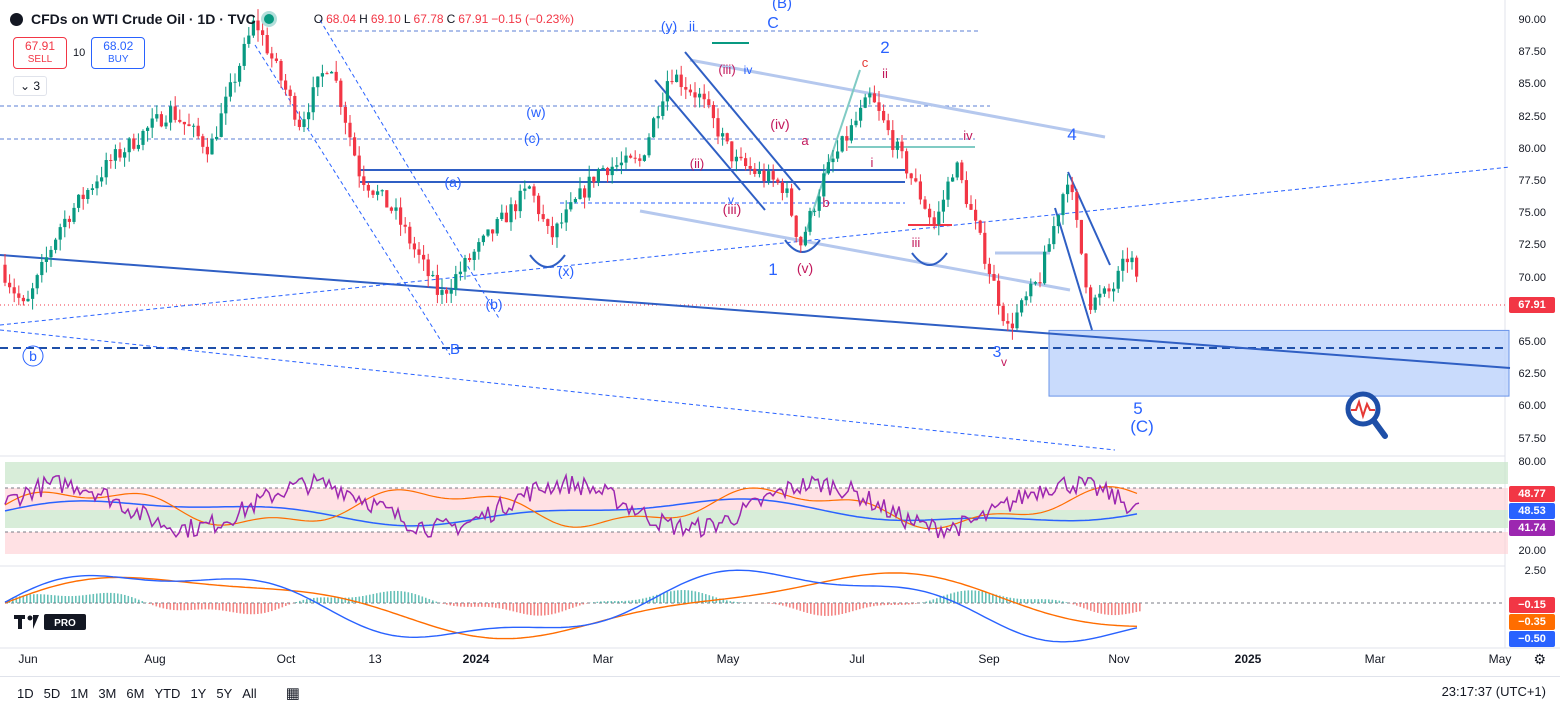  Describe the element at coordinates (1532, 551) in the screenshot. I see `indicator-tick: 20.00` at that location.